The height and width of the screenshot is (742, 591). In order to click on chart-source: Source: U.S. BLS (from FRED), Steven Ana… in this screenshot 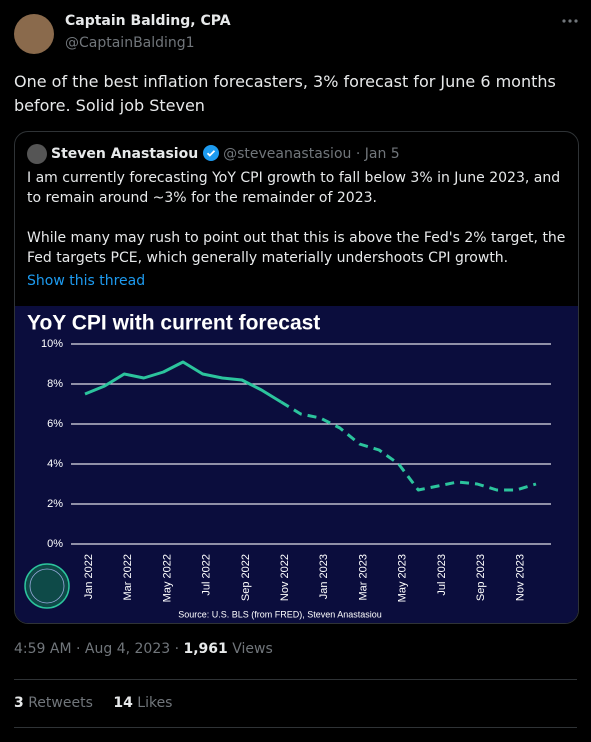, I will do `click(280, 614)`.